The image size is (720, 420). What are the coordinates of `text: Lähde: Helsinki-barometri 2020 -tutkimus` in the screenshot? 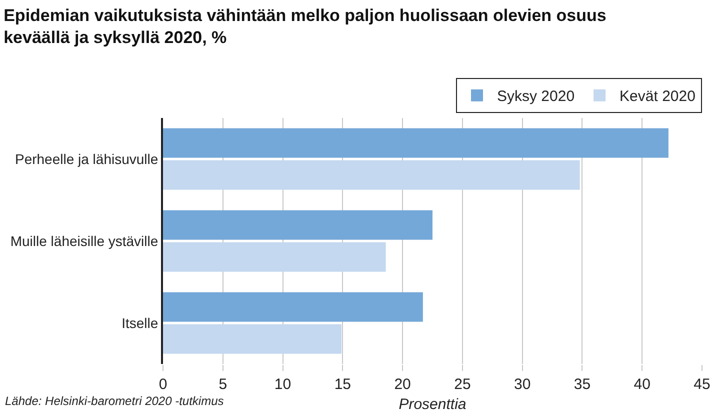 It's located at (114, 401).